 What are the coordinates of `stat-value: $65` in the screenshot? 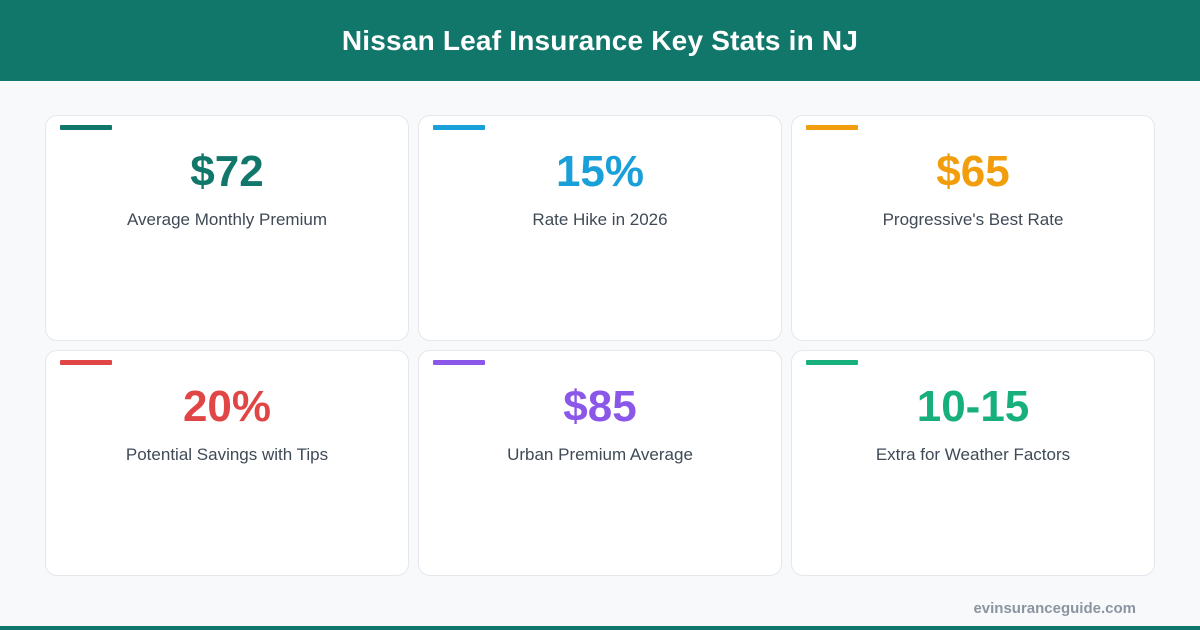 It's located at (973, 171).